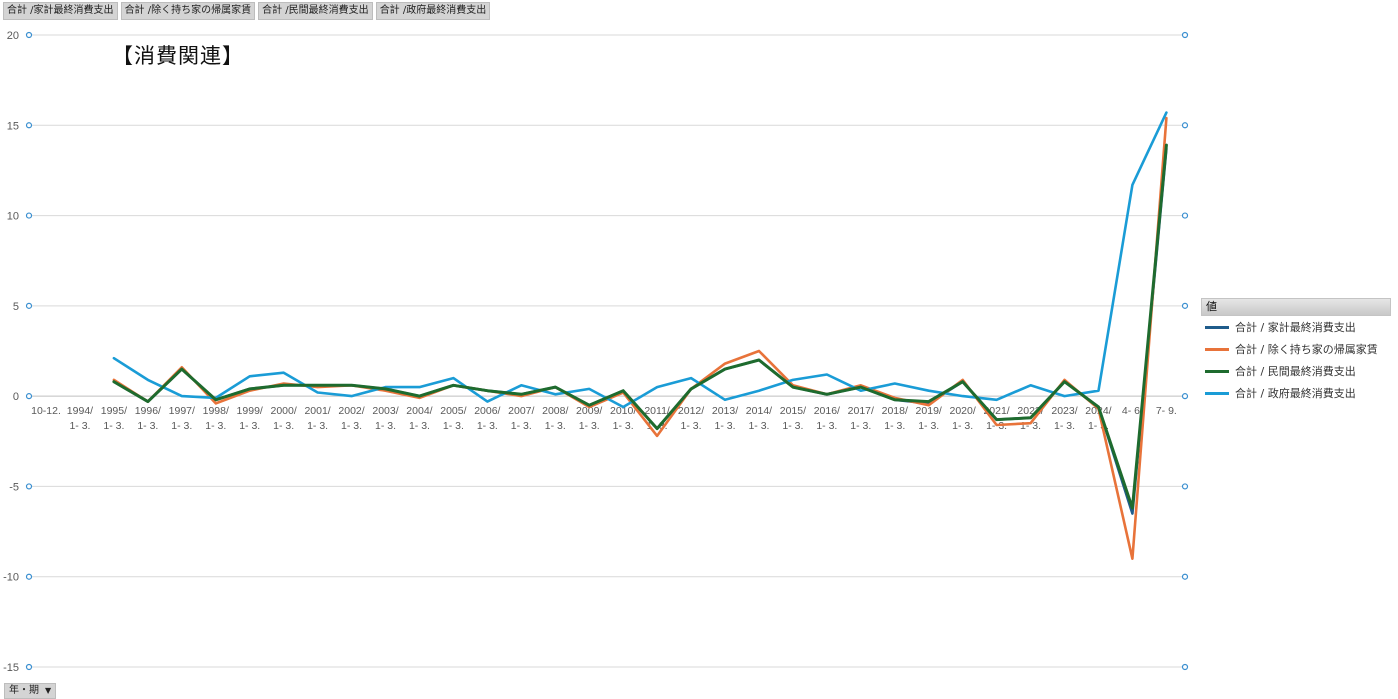 Image resolution: width=1398 pixels, height=699 pixels. I want to click on x-tick-label: 2009/, so click(589, 411).